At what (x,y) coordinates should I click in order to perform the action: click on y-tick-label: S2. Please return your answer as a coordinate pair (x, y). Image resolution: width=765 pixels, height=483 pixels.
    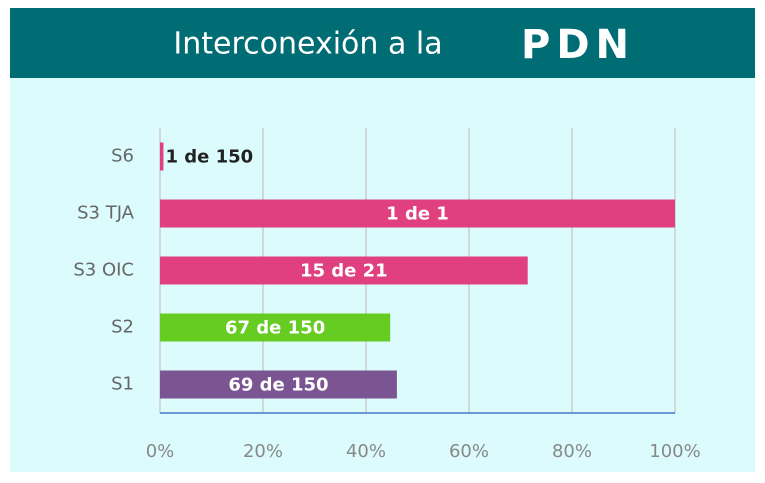
    Looking at the image, I should click on (122, 327).